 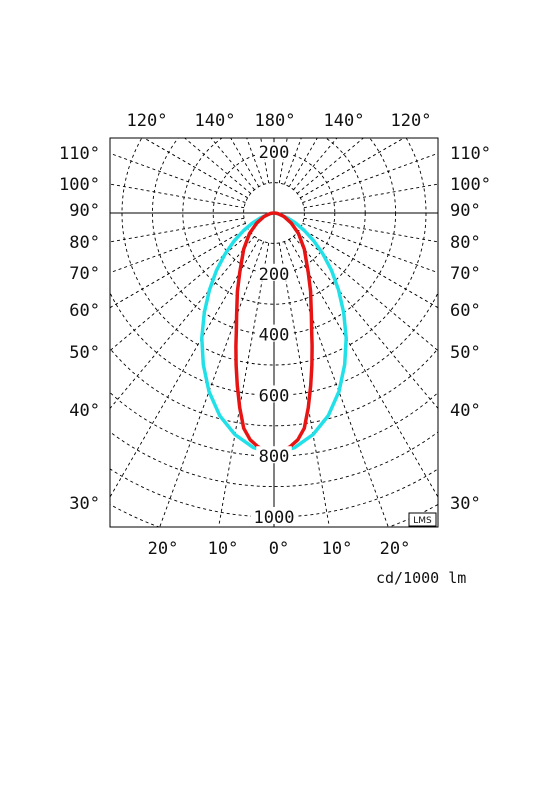 I want to click on top-angle-label: 180°, so click(x=275, y=121).